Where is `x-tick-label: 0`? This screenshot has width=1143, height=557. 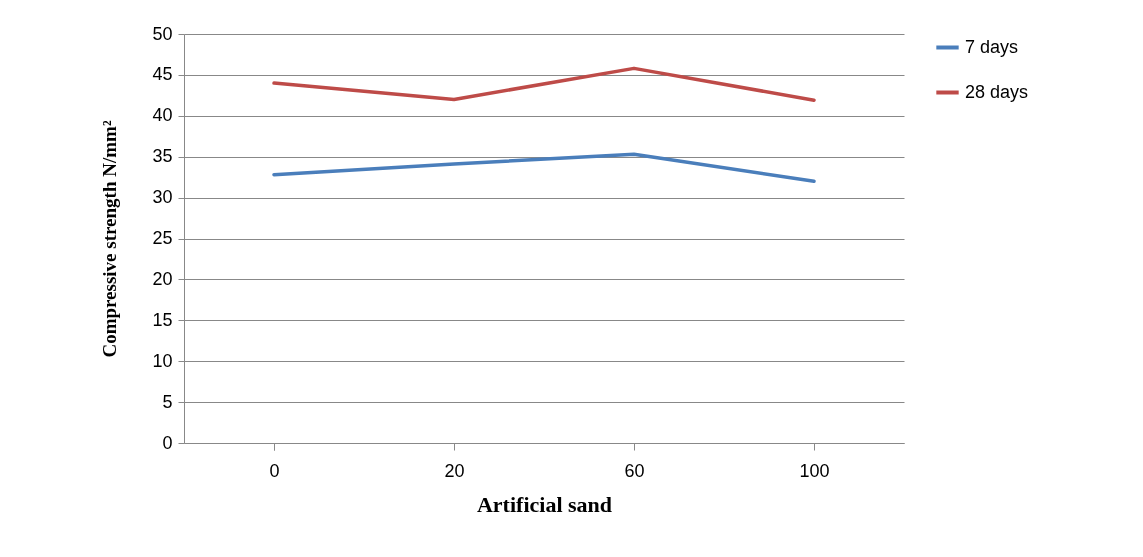 x-tick-label: 0 is located at coordinates (274, 470).